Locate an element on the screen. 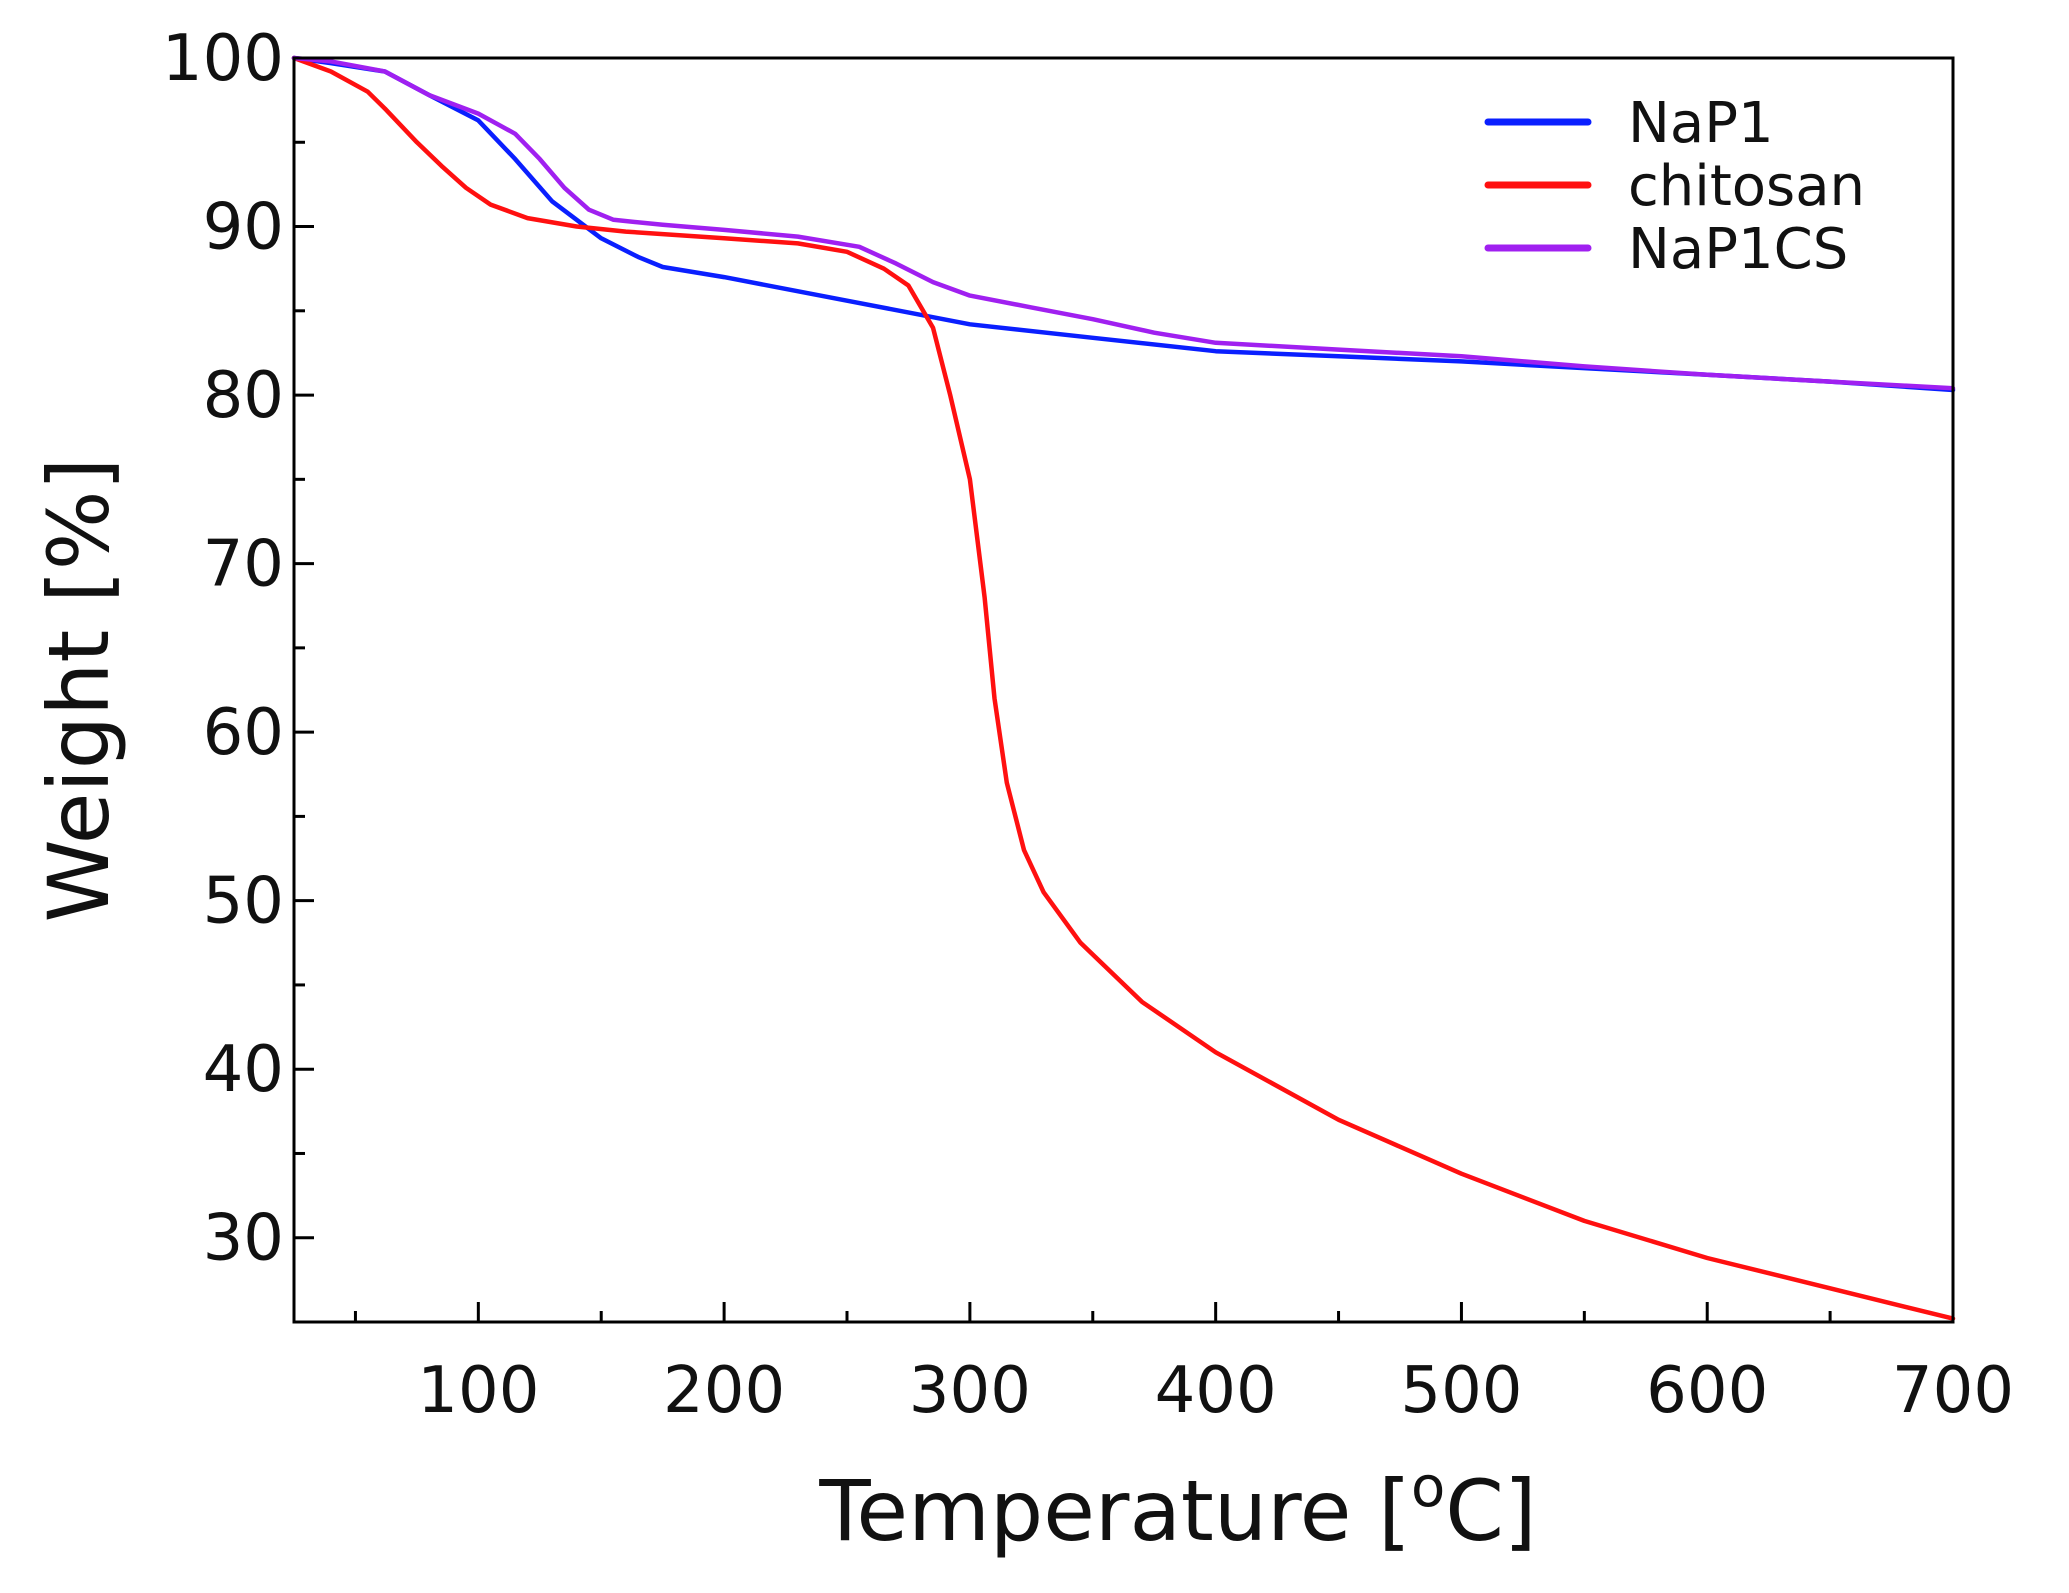 This screenshot has height=1593, width=2069. y-tick-label: 60 is located at coordinates (243, 733).